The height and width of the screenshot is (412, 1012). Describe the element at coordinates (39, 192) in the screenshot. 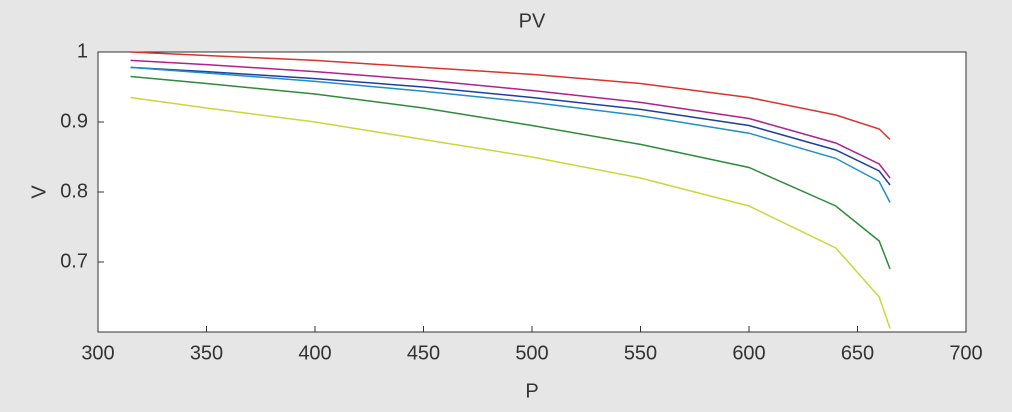

I see `y-axis-label: V` at that location.